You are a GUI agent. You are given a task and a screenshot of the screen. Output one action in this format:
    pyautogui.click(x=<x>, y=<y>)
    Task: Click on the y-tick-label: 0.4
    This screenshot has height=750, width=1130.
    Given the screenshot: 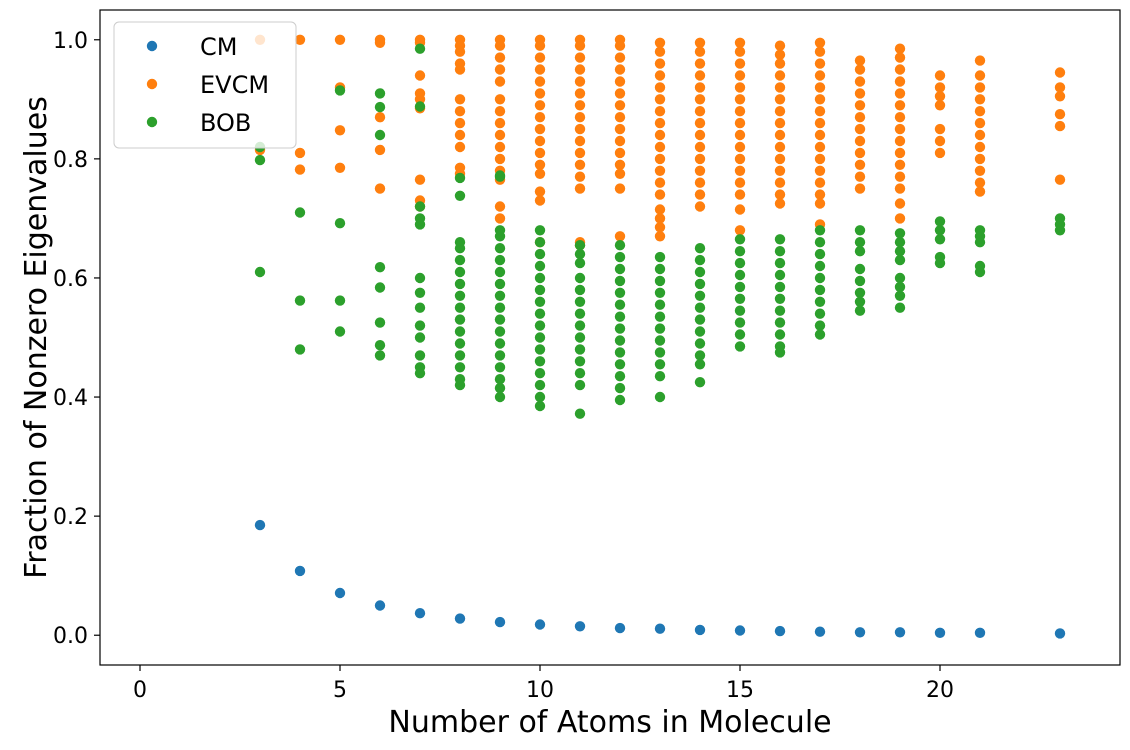 What is the action you would take?
    pyautogui.click(x=70, y=398)
    